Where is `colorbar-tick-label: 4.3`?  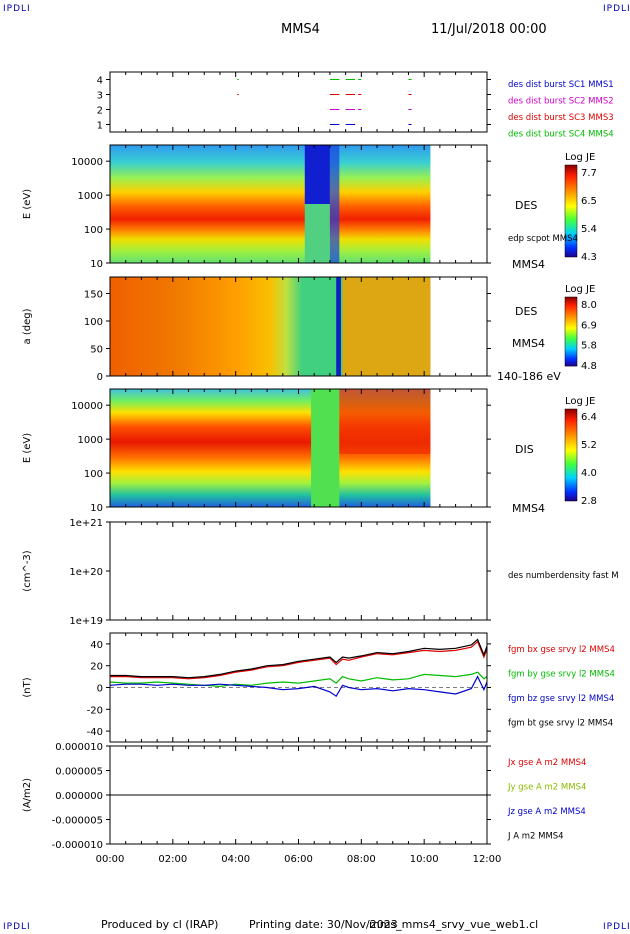
colorbar-tick-label: 4.3 is located at coordinates (589, 257).